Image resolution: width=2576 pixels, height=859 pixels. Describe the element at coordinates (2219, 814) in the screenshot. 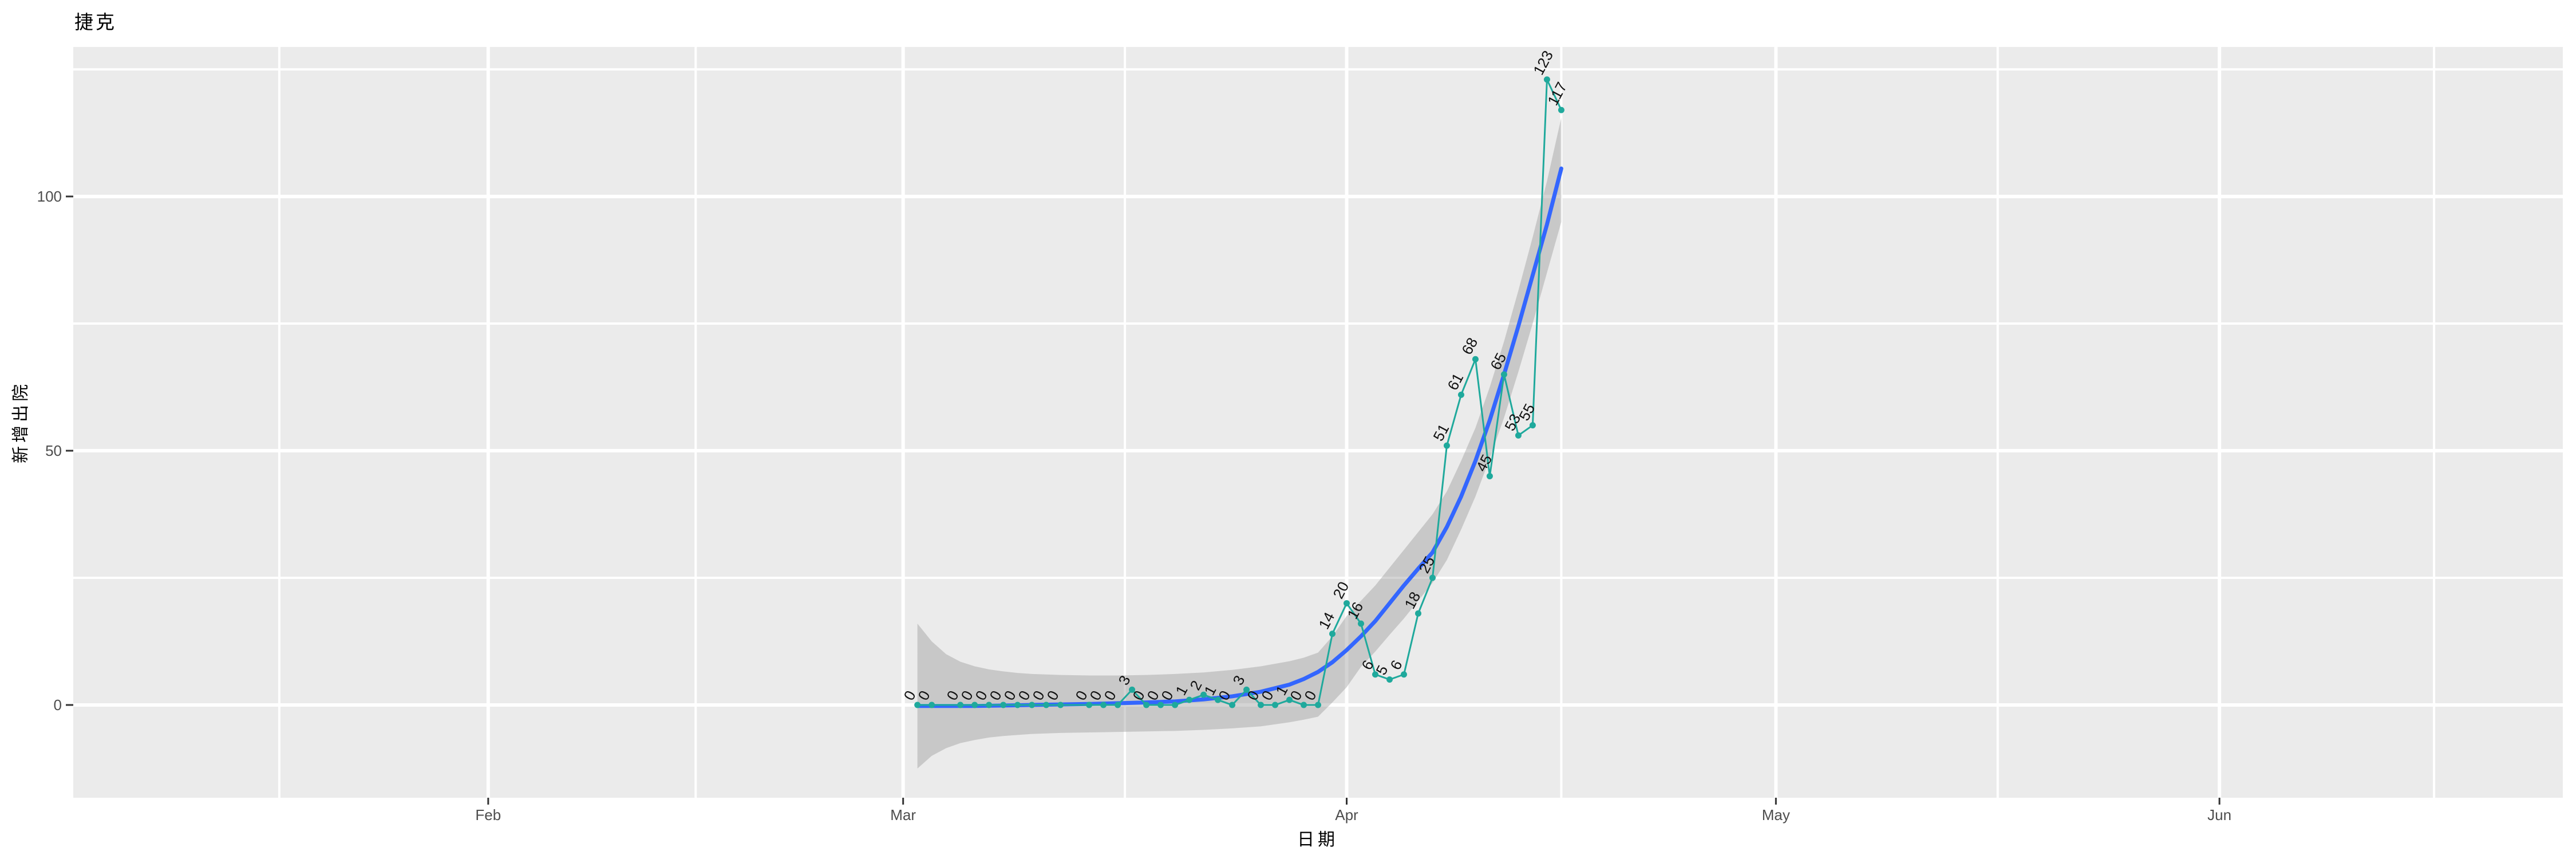

I see `x-tick-label: Jun` at that location.